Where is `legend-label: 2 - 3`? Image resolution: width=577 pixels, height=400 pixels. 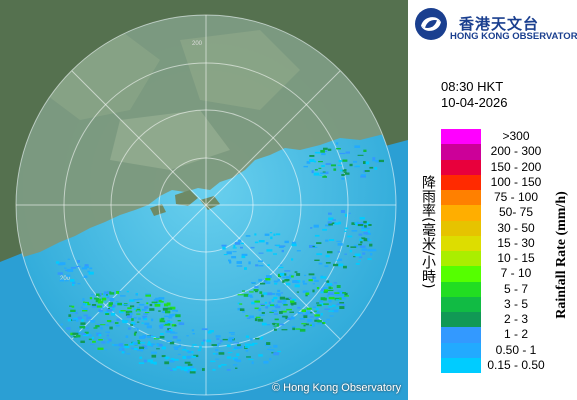
legend-label: 2 - 3 is located at coordinates (515, 319).